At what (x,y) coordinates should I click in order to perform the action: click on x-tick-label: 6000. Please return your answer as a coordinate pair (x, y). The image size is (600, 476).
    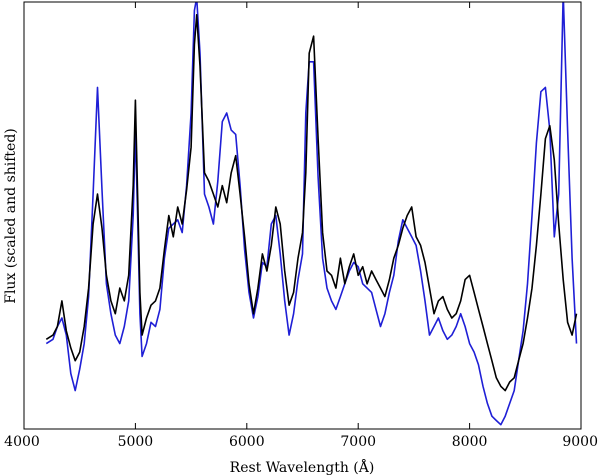
    Looking at the image, I should click on (247, 442).